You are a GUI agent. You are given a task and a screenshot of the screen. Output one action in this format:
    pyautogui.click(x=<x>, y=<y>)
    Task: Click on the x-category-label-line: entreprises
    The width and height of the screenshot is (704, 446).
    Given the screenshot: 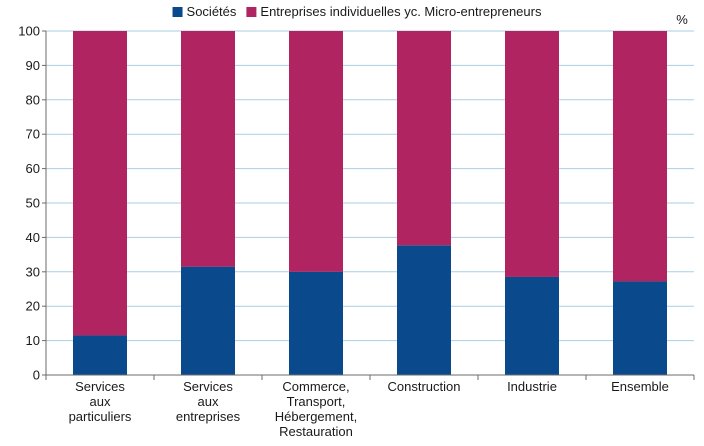 What is the action you would take?
    pyautogui.click(x=208, y=416)
    